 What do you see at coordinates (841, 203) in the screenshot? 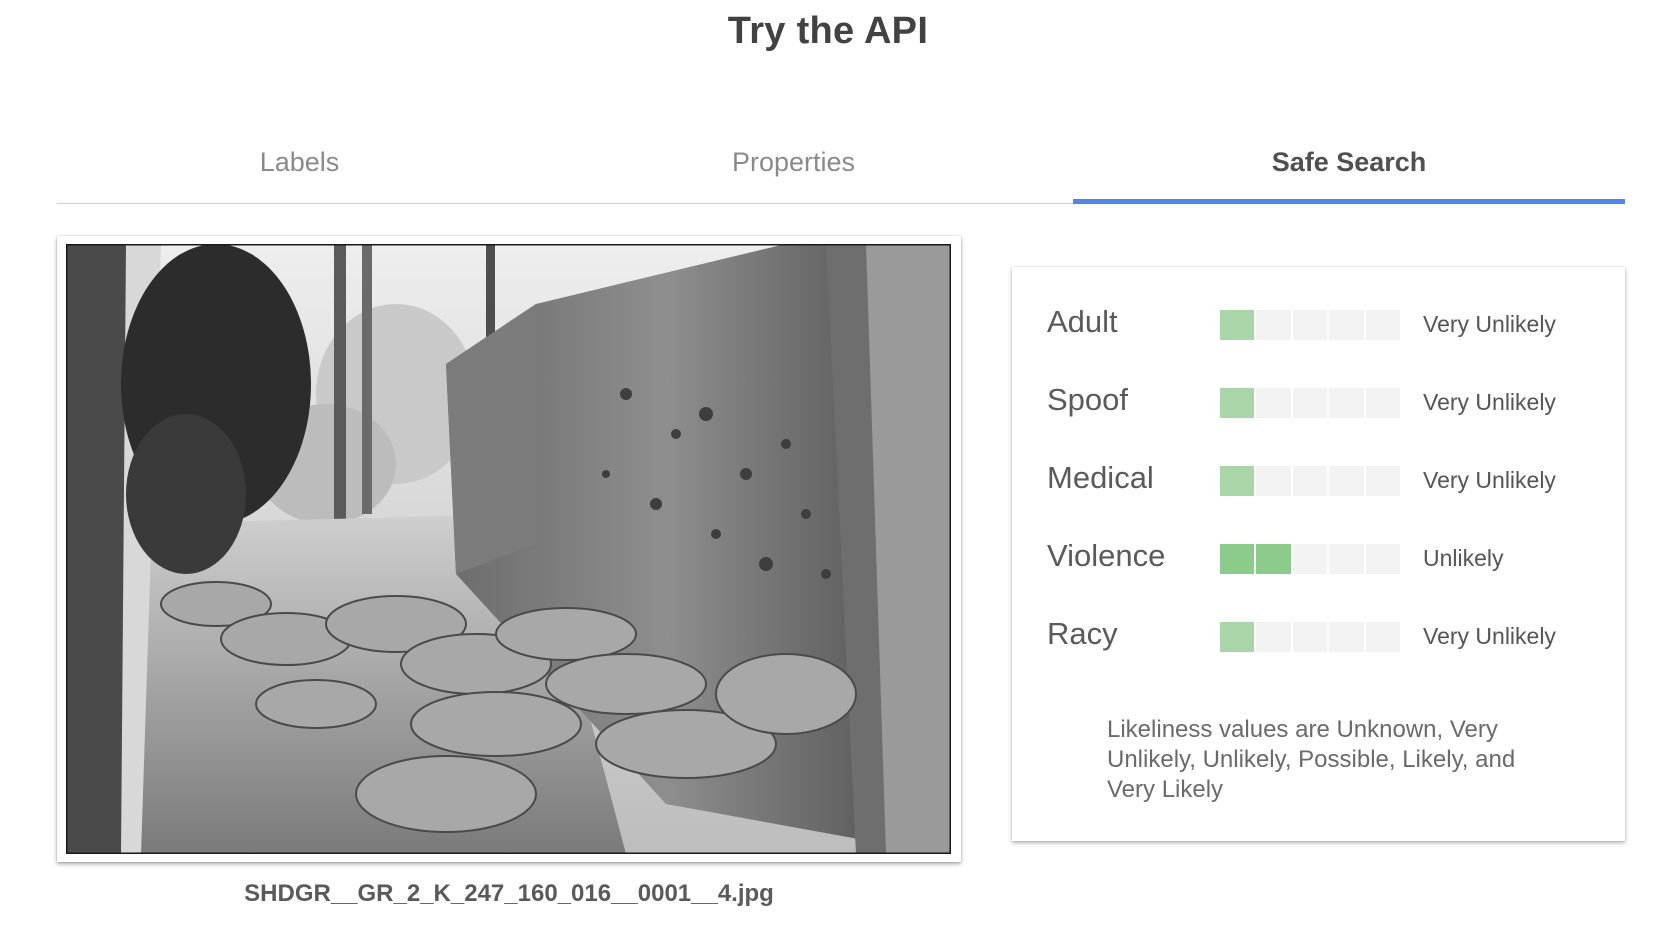
I see `tab-divider` at bounding box center [841, 203].